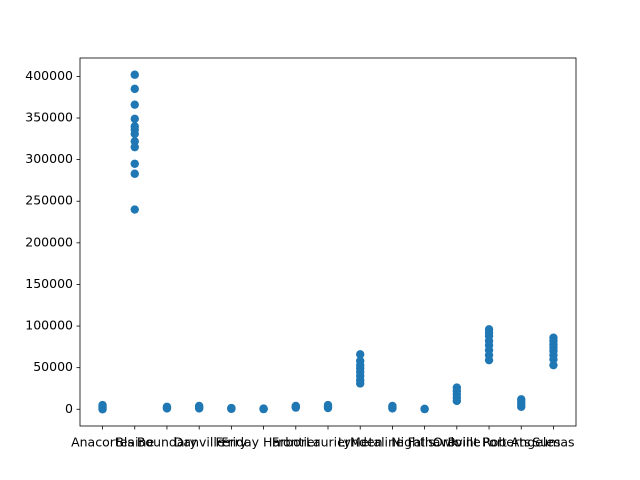  What do you see at coordinates (457, 442) in the screenshot?
I see `x-tick-label: Oroville` at bounding box center [457, 442].